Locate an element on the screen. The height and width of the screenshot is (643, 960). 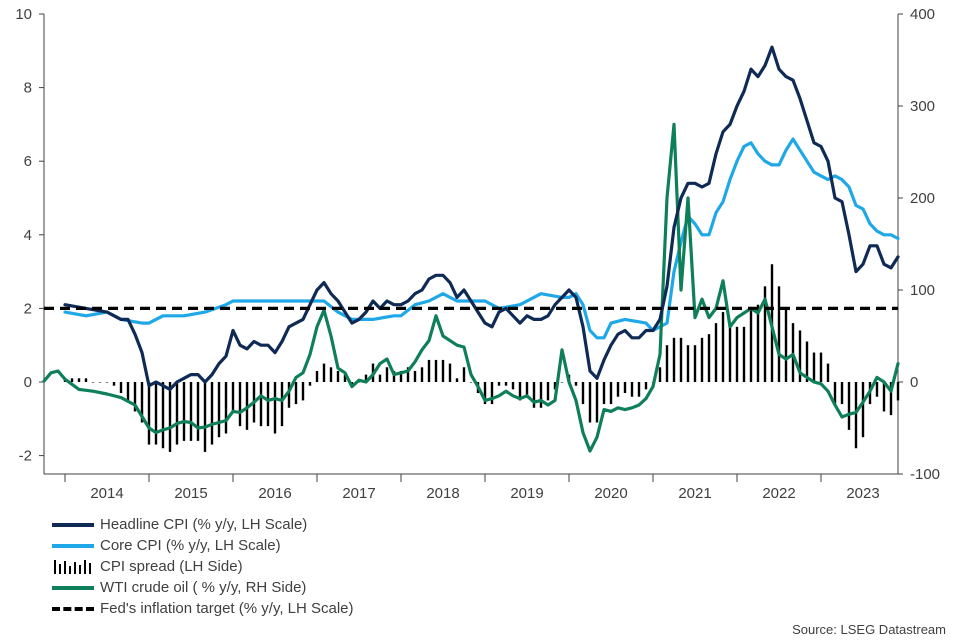
x-tick-label: 2018 is located at coordinates (442, 492).